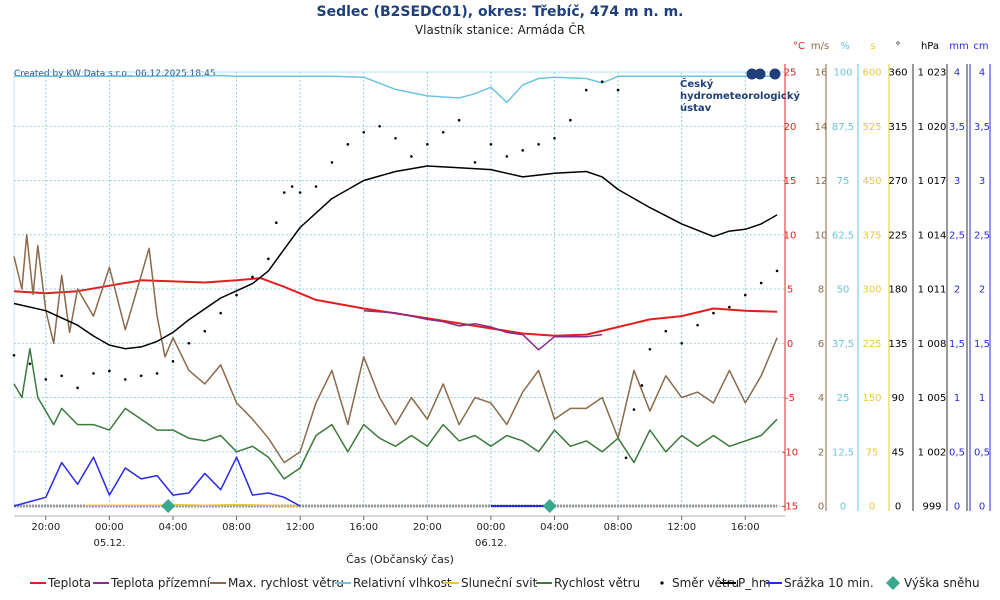  Describe the element at coordinates (871, 73) in the screenshot. I see `y-tick-label: 600` at that location.